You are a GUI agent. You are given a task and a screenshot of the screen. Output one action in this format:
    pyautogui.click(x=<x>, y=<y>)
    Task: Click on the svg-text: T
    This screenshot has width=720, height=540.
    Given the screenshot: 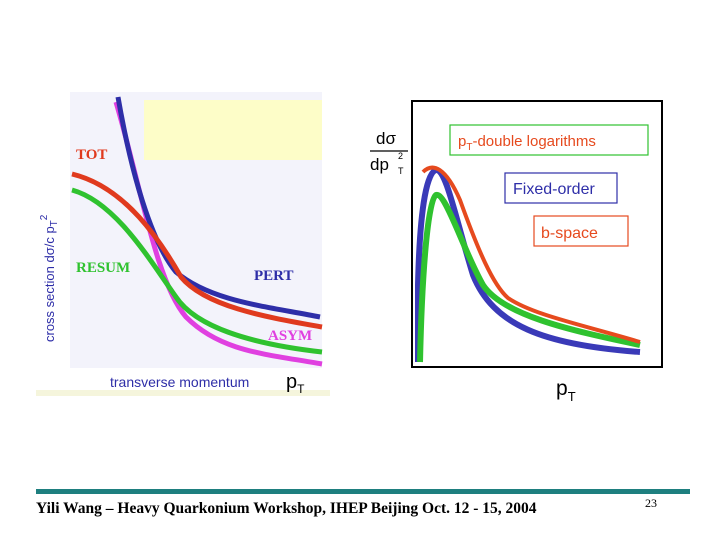 What is the action you would take?
    pyautogui.click(x=401, y=171)
    